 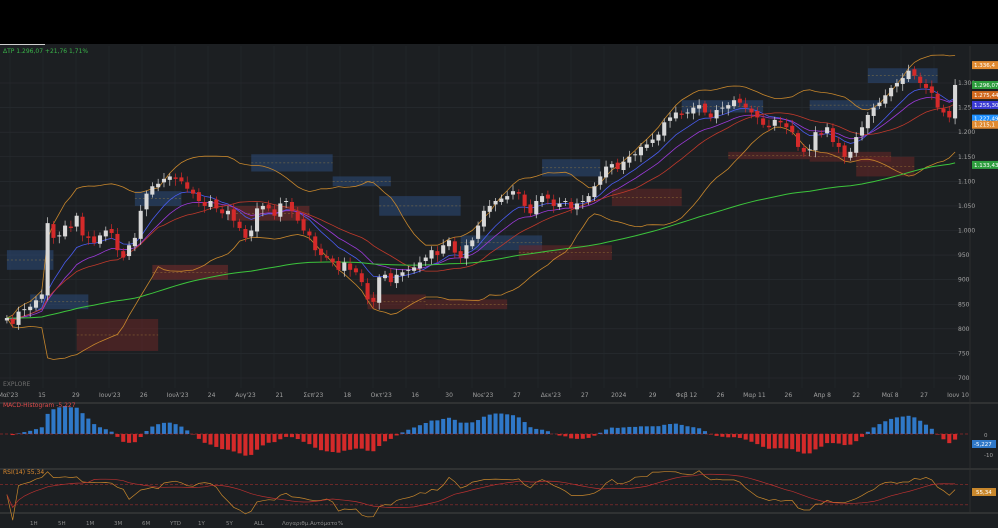 I want to click on toolbar-item: 1Η, so click(x=34, y=524).